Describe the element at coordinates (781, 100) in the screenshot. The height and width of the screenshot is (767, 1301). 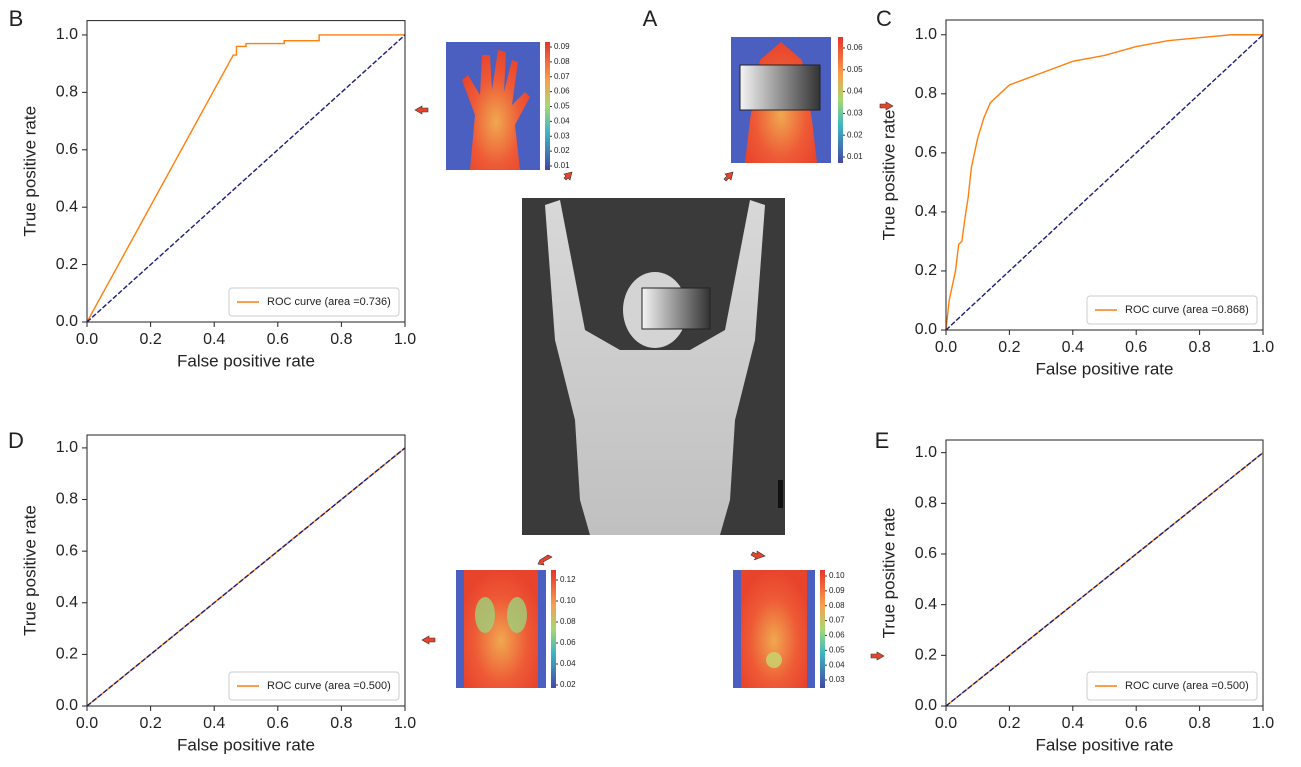
I see `heatmap-head` at that location.